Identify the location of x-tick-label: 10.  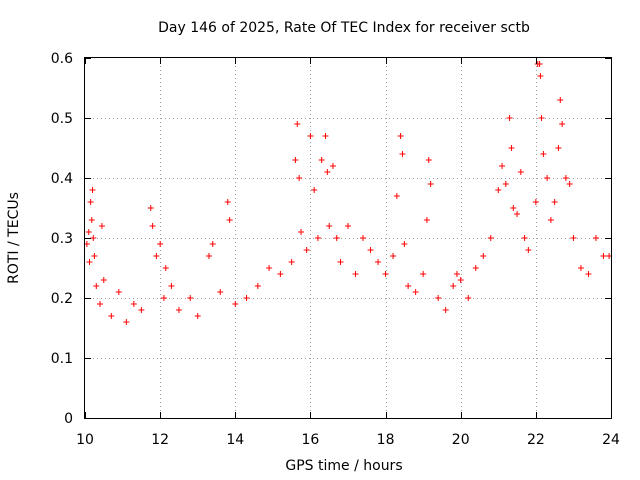
(85, 440).